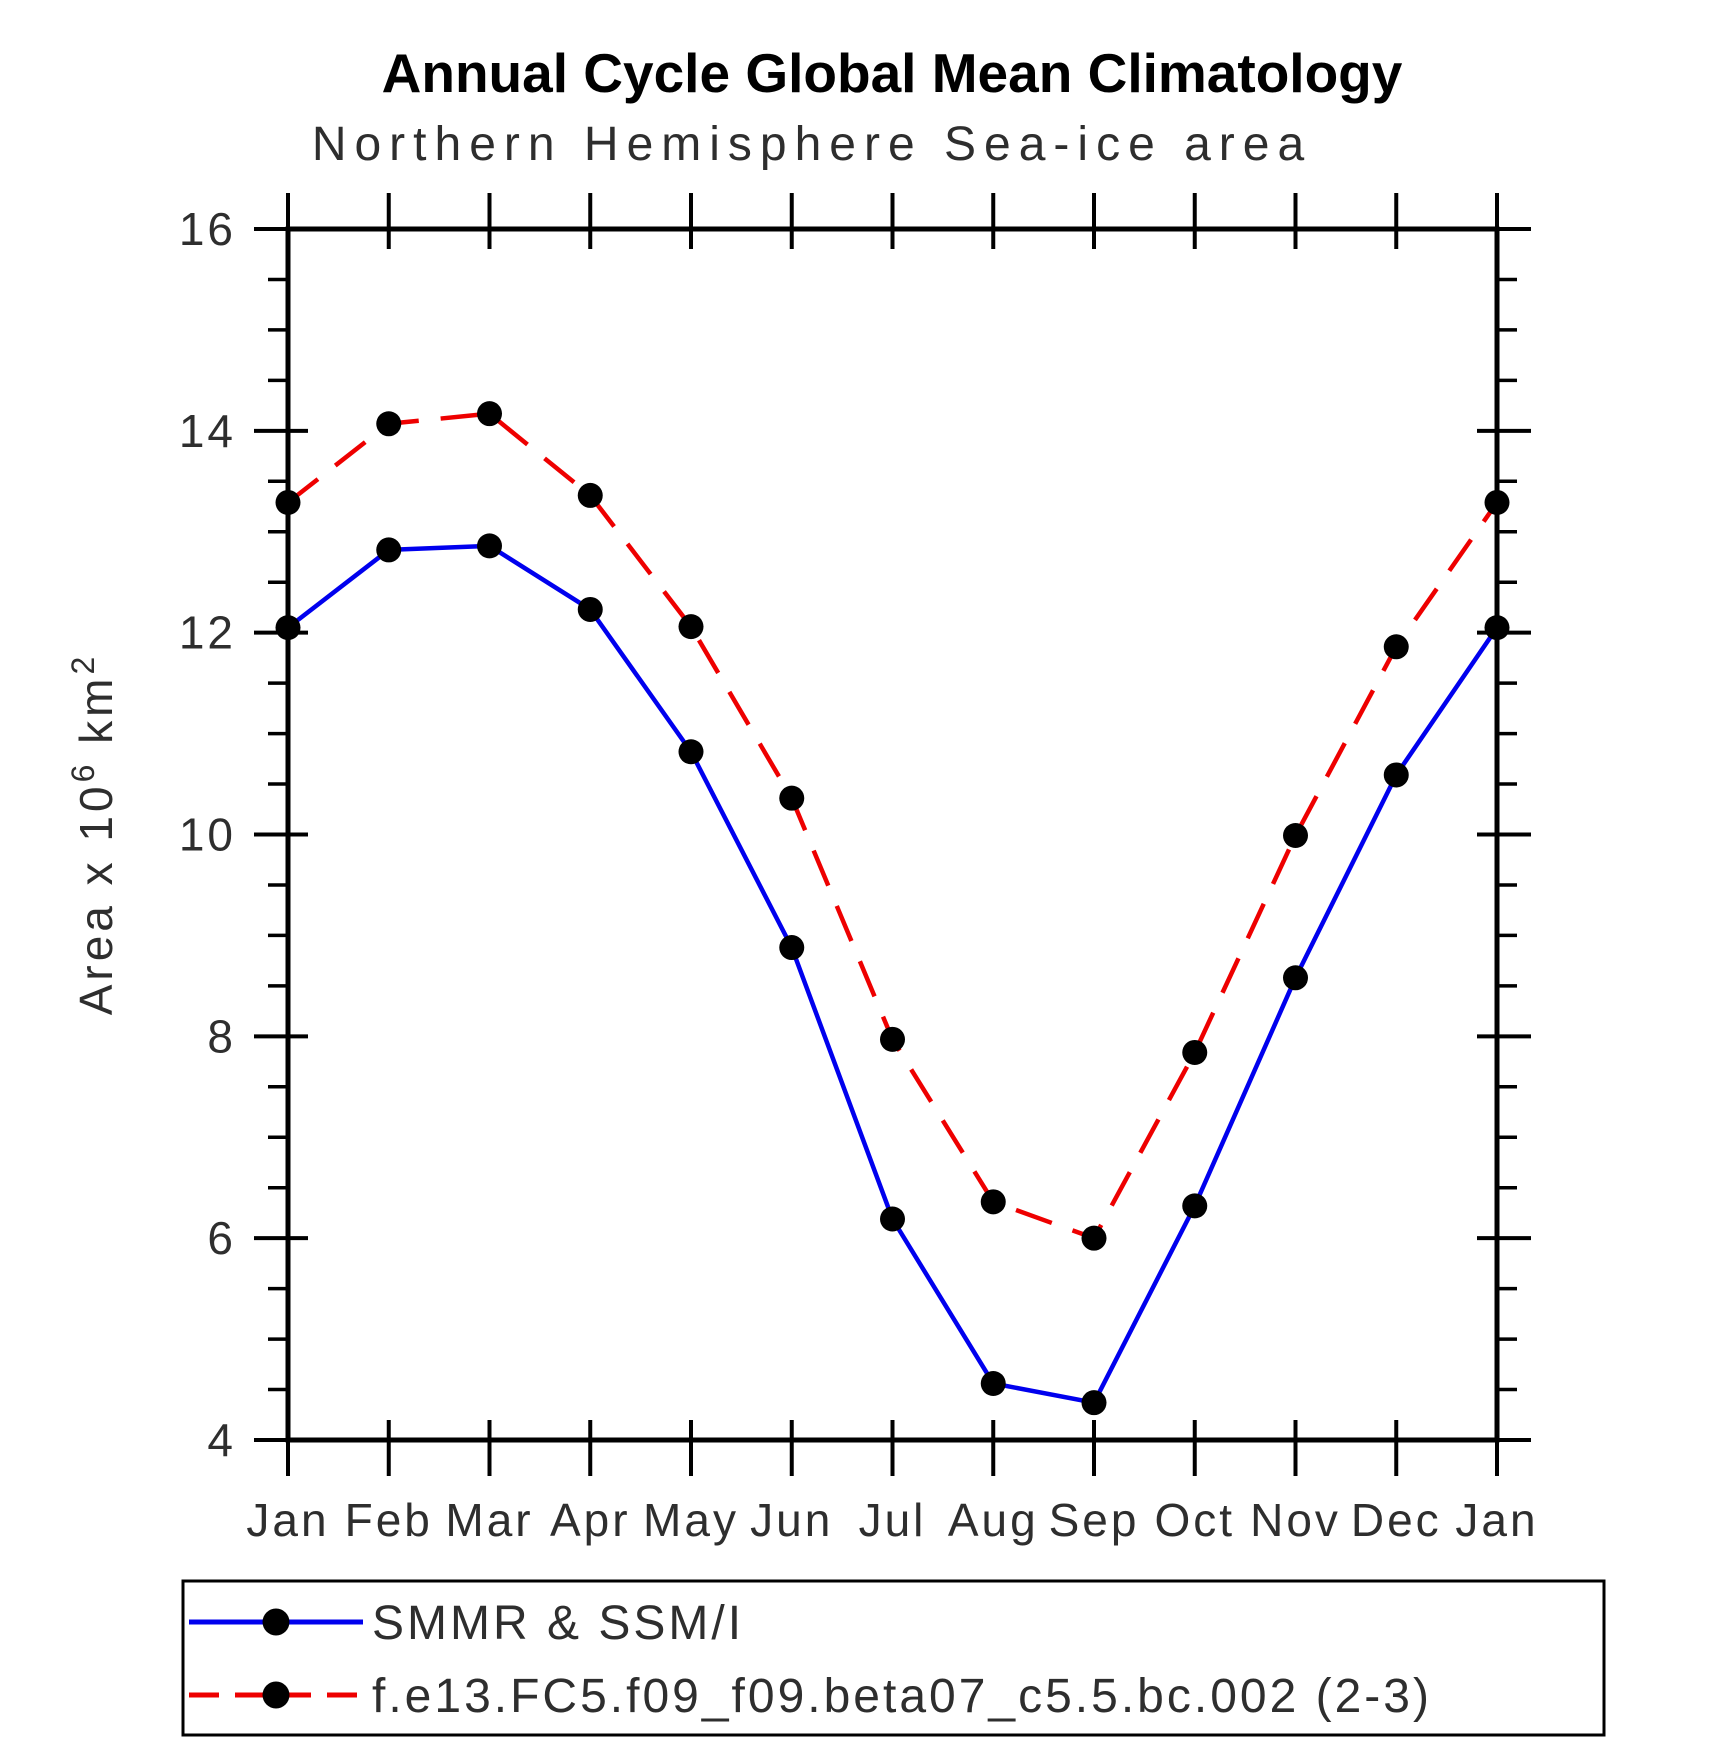 The image size is (1710, 1746). I want to click on x-tick-label: Dec, so click(1396, 1520).